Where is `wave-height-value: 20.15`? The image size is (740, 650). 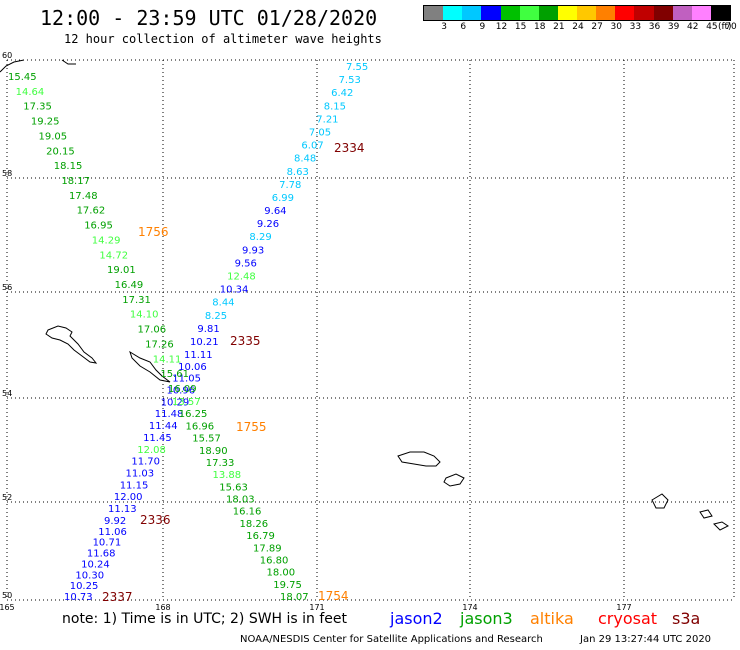 wave-height-value: 20.15 is located at coordinates (60, 151).